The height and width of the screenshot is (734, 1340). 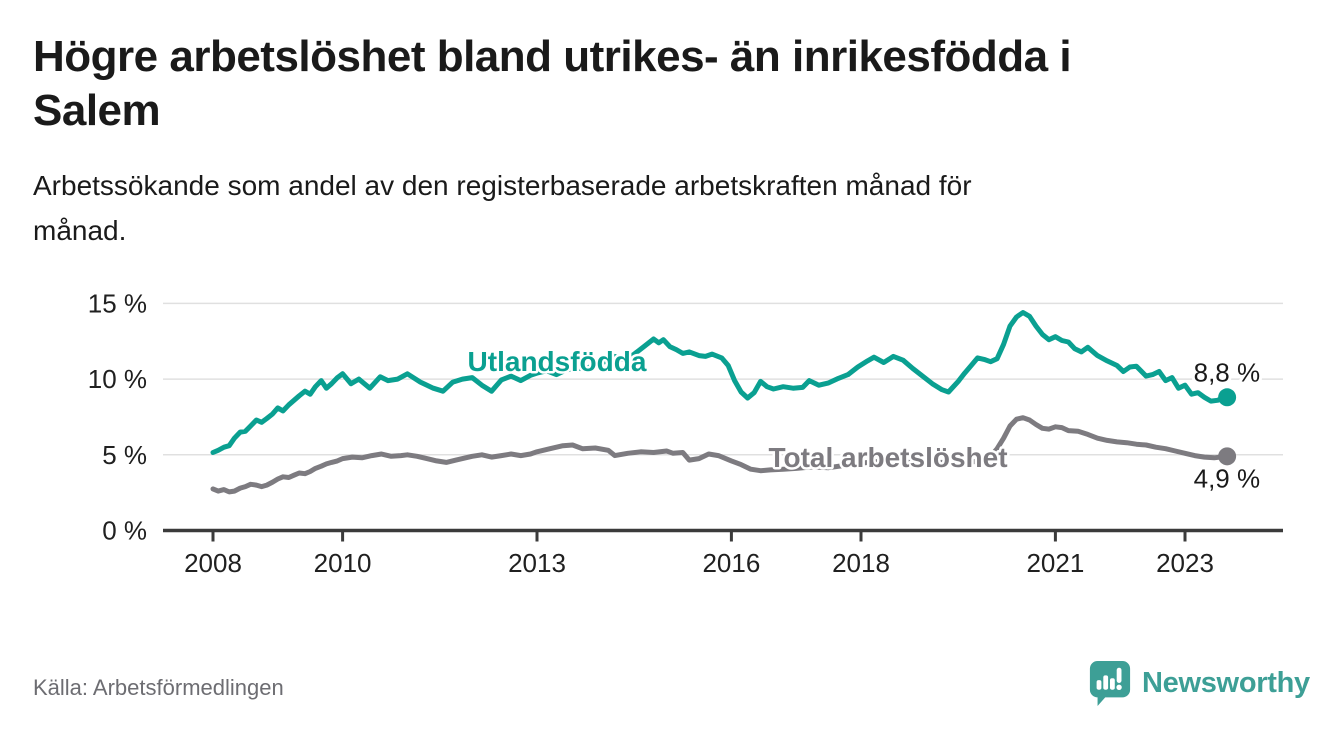 What do you see at coordinates (1119, 675) in the screenshot?
I see `logo-exclamation-bar` at bounding box center [1119, 675].